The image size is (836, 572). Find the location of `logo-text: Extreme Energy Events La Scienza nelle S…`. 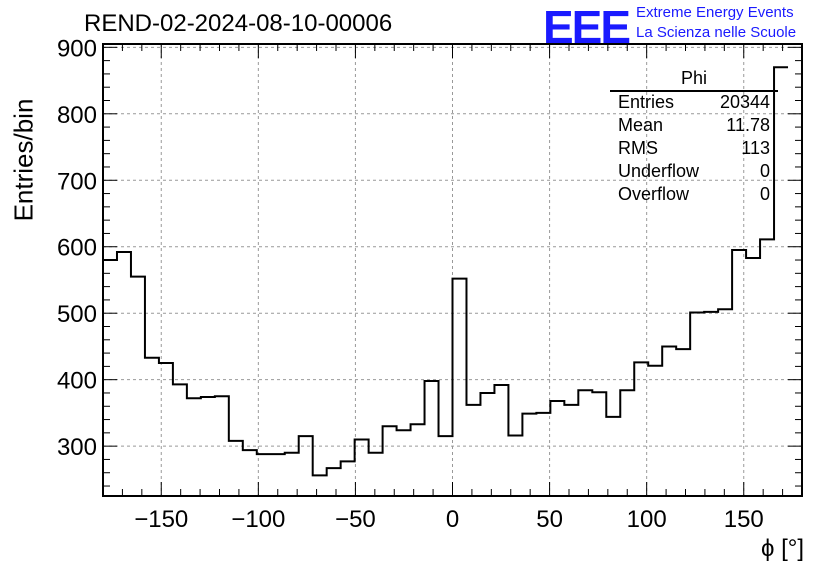

logo-text: Extreme Energy Events La Scienza nelle S… is located at coordinates (716, 23).